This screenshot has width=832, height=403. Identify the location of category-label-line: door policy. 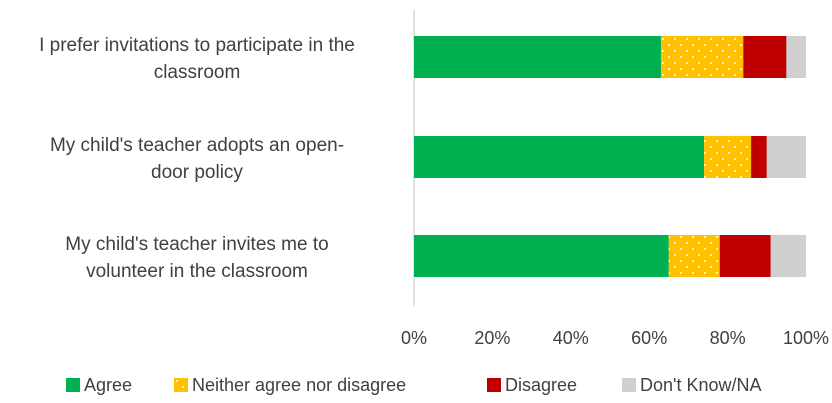
(197, 172).